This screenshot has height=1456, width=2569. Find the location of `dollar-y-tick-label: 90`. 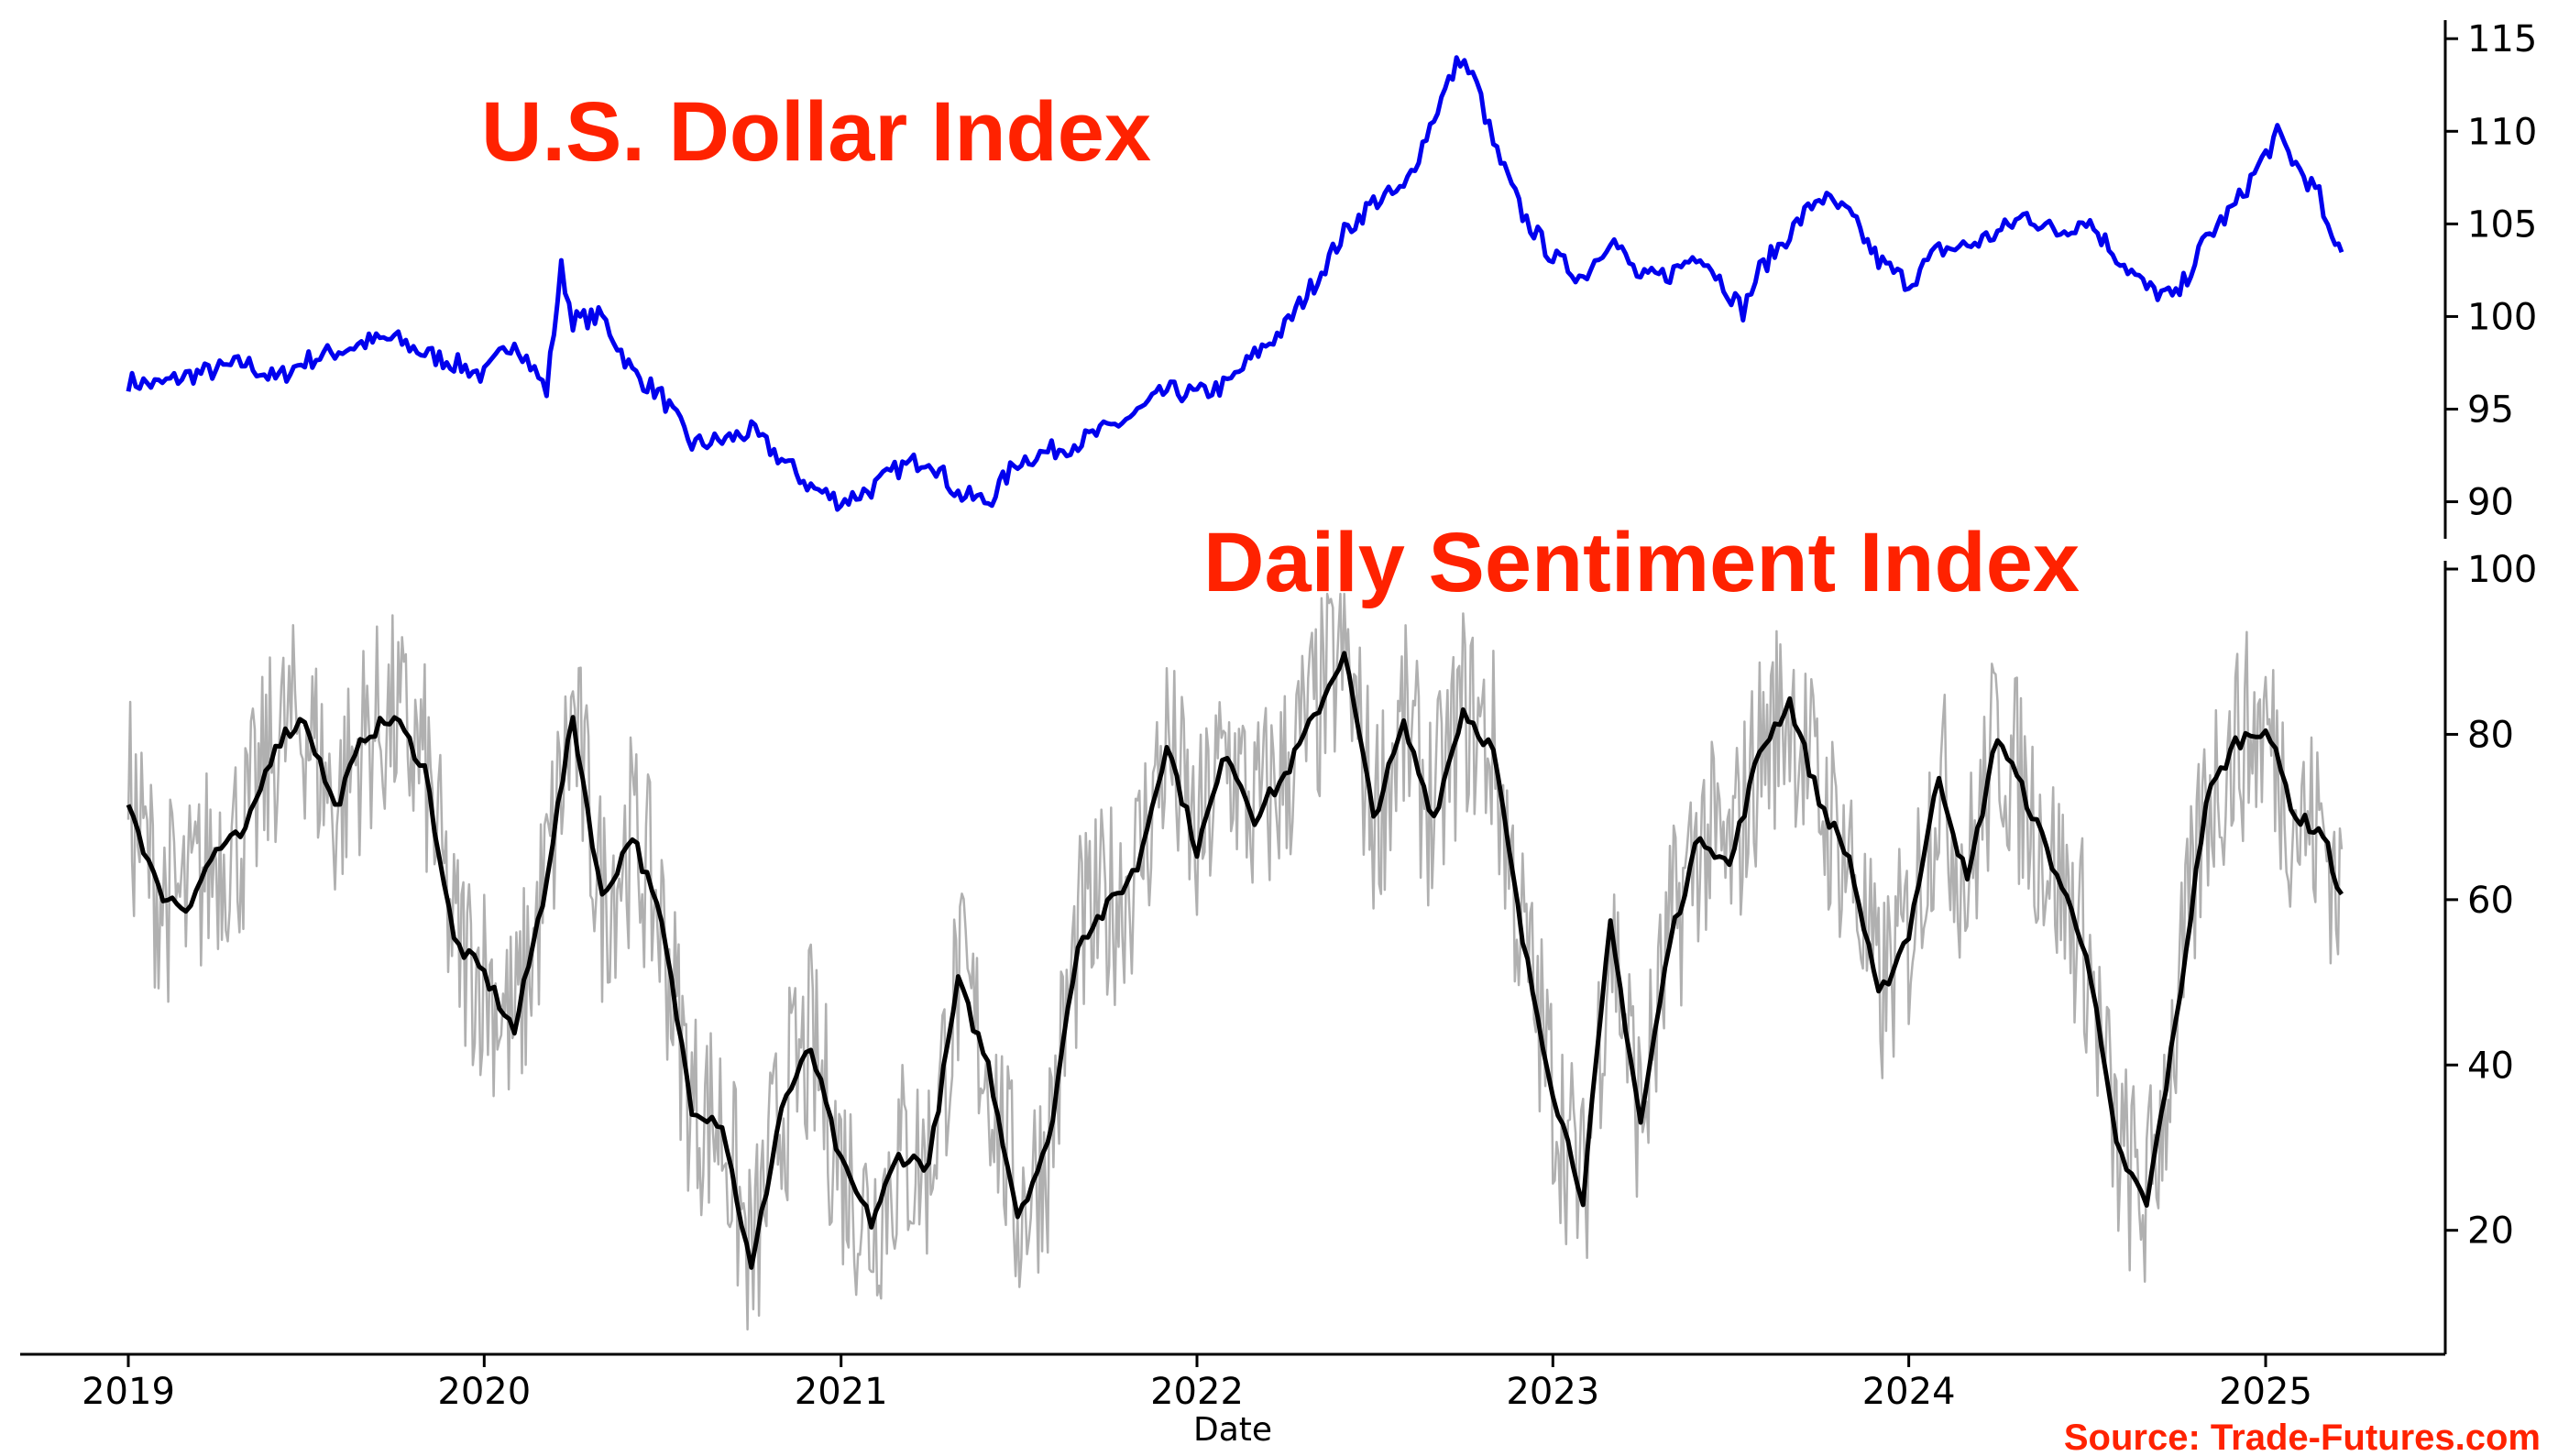

dollar-y-tick-label: 90 is located at coordinates (2490, 503).